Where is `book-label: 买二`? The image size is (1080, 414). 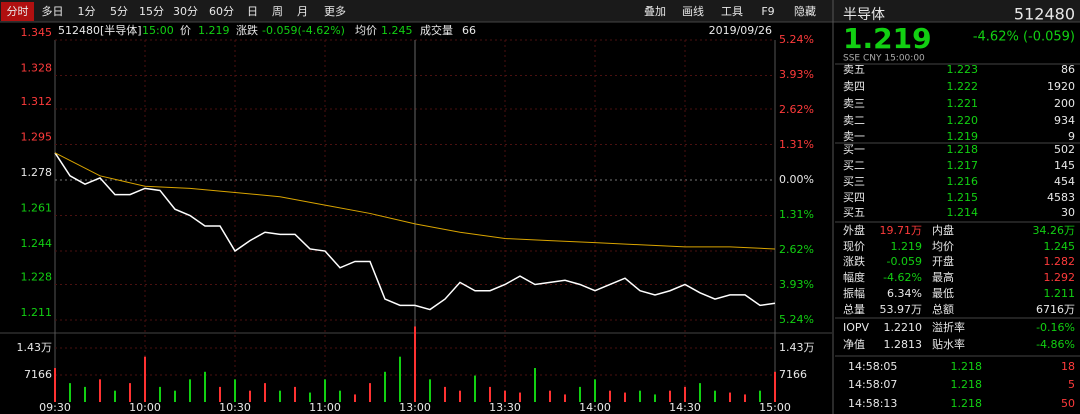
book-label: 买二 is located at coordinates (854, 165).